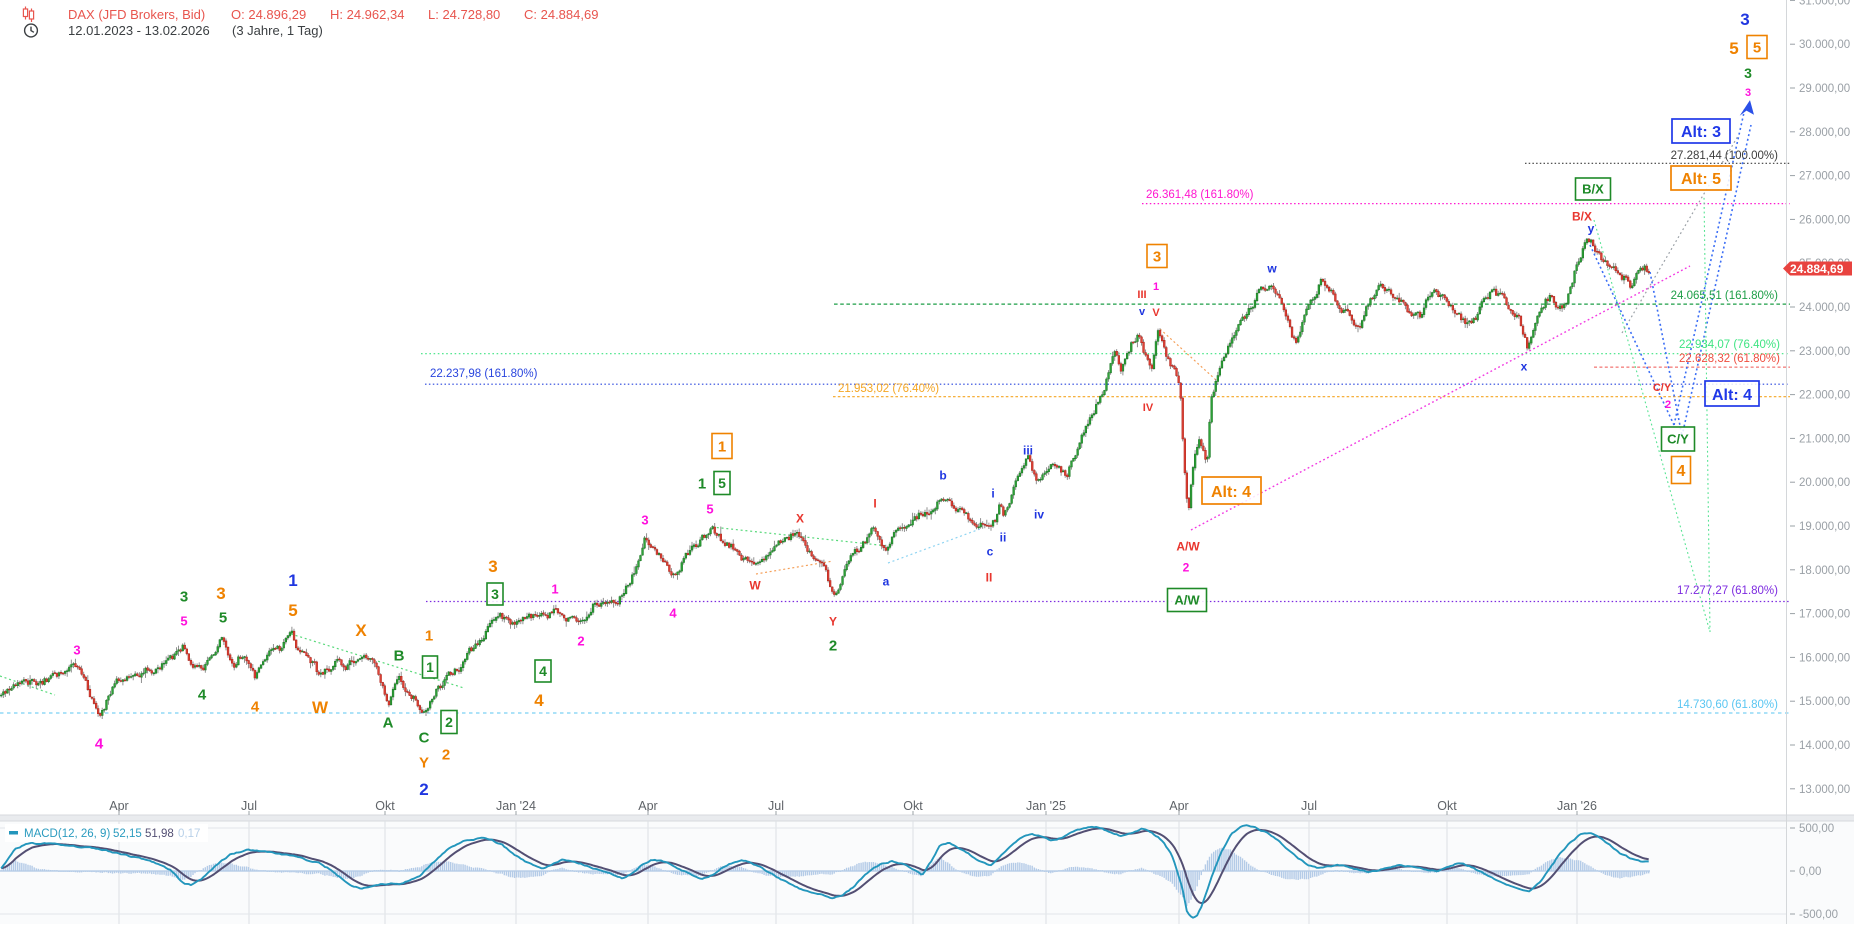  What do you see at coordinates (1824, 308) in the screenshot?
I see `svg-text: 24.000,00` at bounding box center [1824, 308].